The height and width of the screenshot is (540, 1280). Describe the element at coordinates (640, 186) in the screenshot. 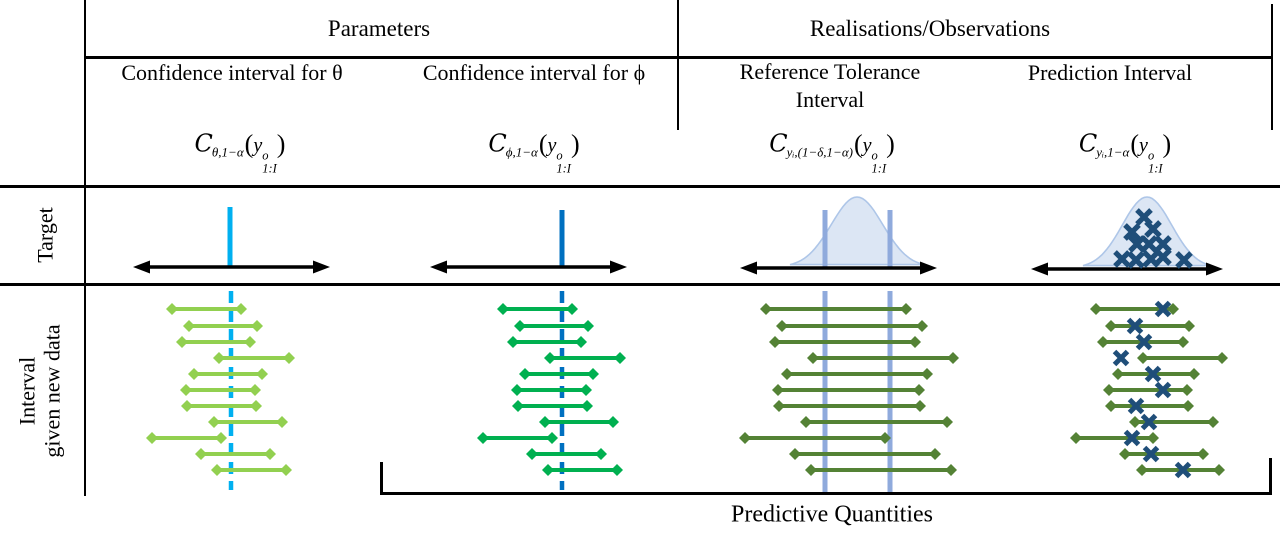

I see `table-rule-target-top` at that location.